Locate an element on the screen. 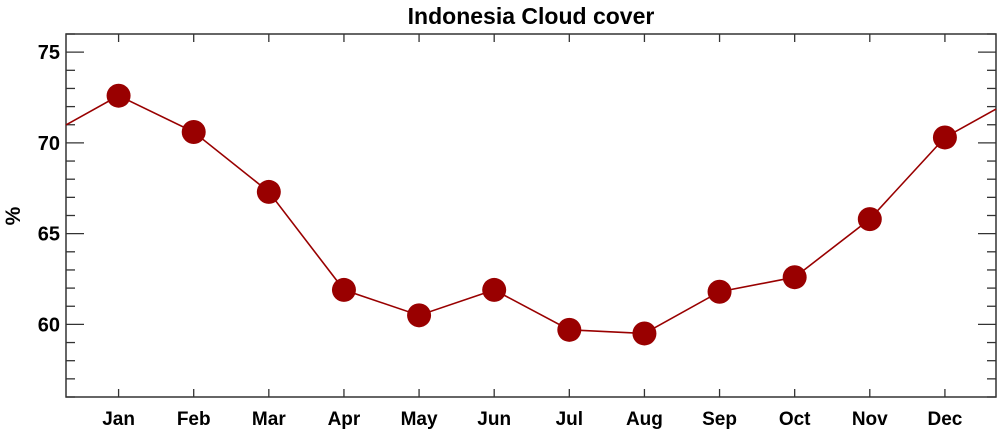 The height and width of the screenshot is (438, 1000). x-tick-label: Nov is located at coordinates (870, 419).